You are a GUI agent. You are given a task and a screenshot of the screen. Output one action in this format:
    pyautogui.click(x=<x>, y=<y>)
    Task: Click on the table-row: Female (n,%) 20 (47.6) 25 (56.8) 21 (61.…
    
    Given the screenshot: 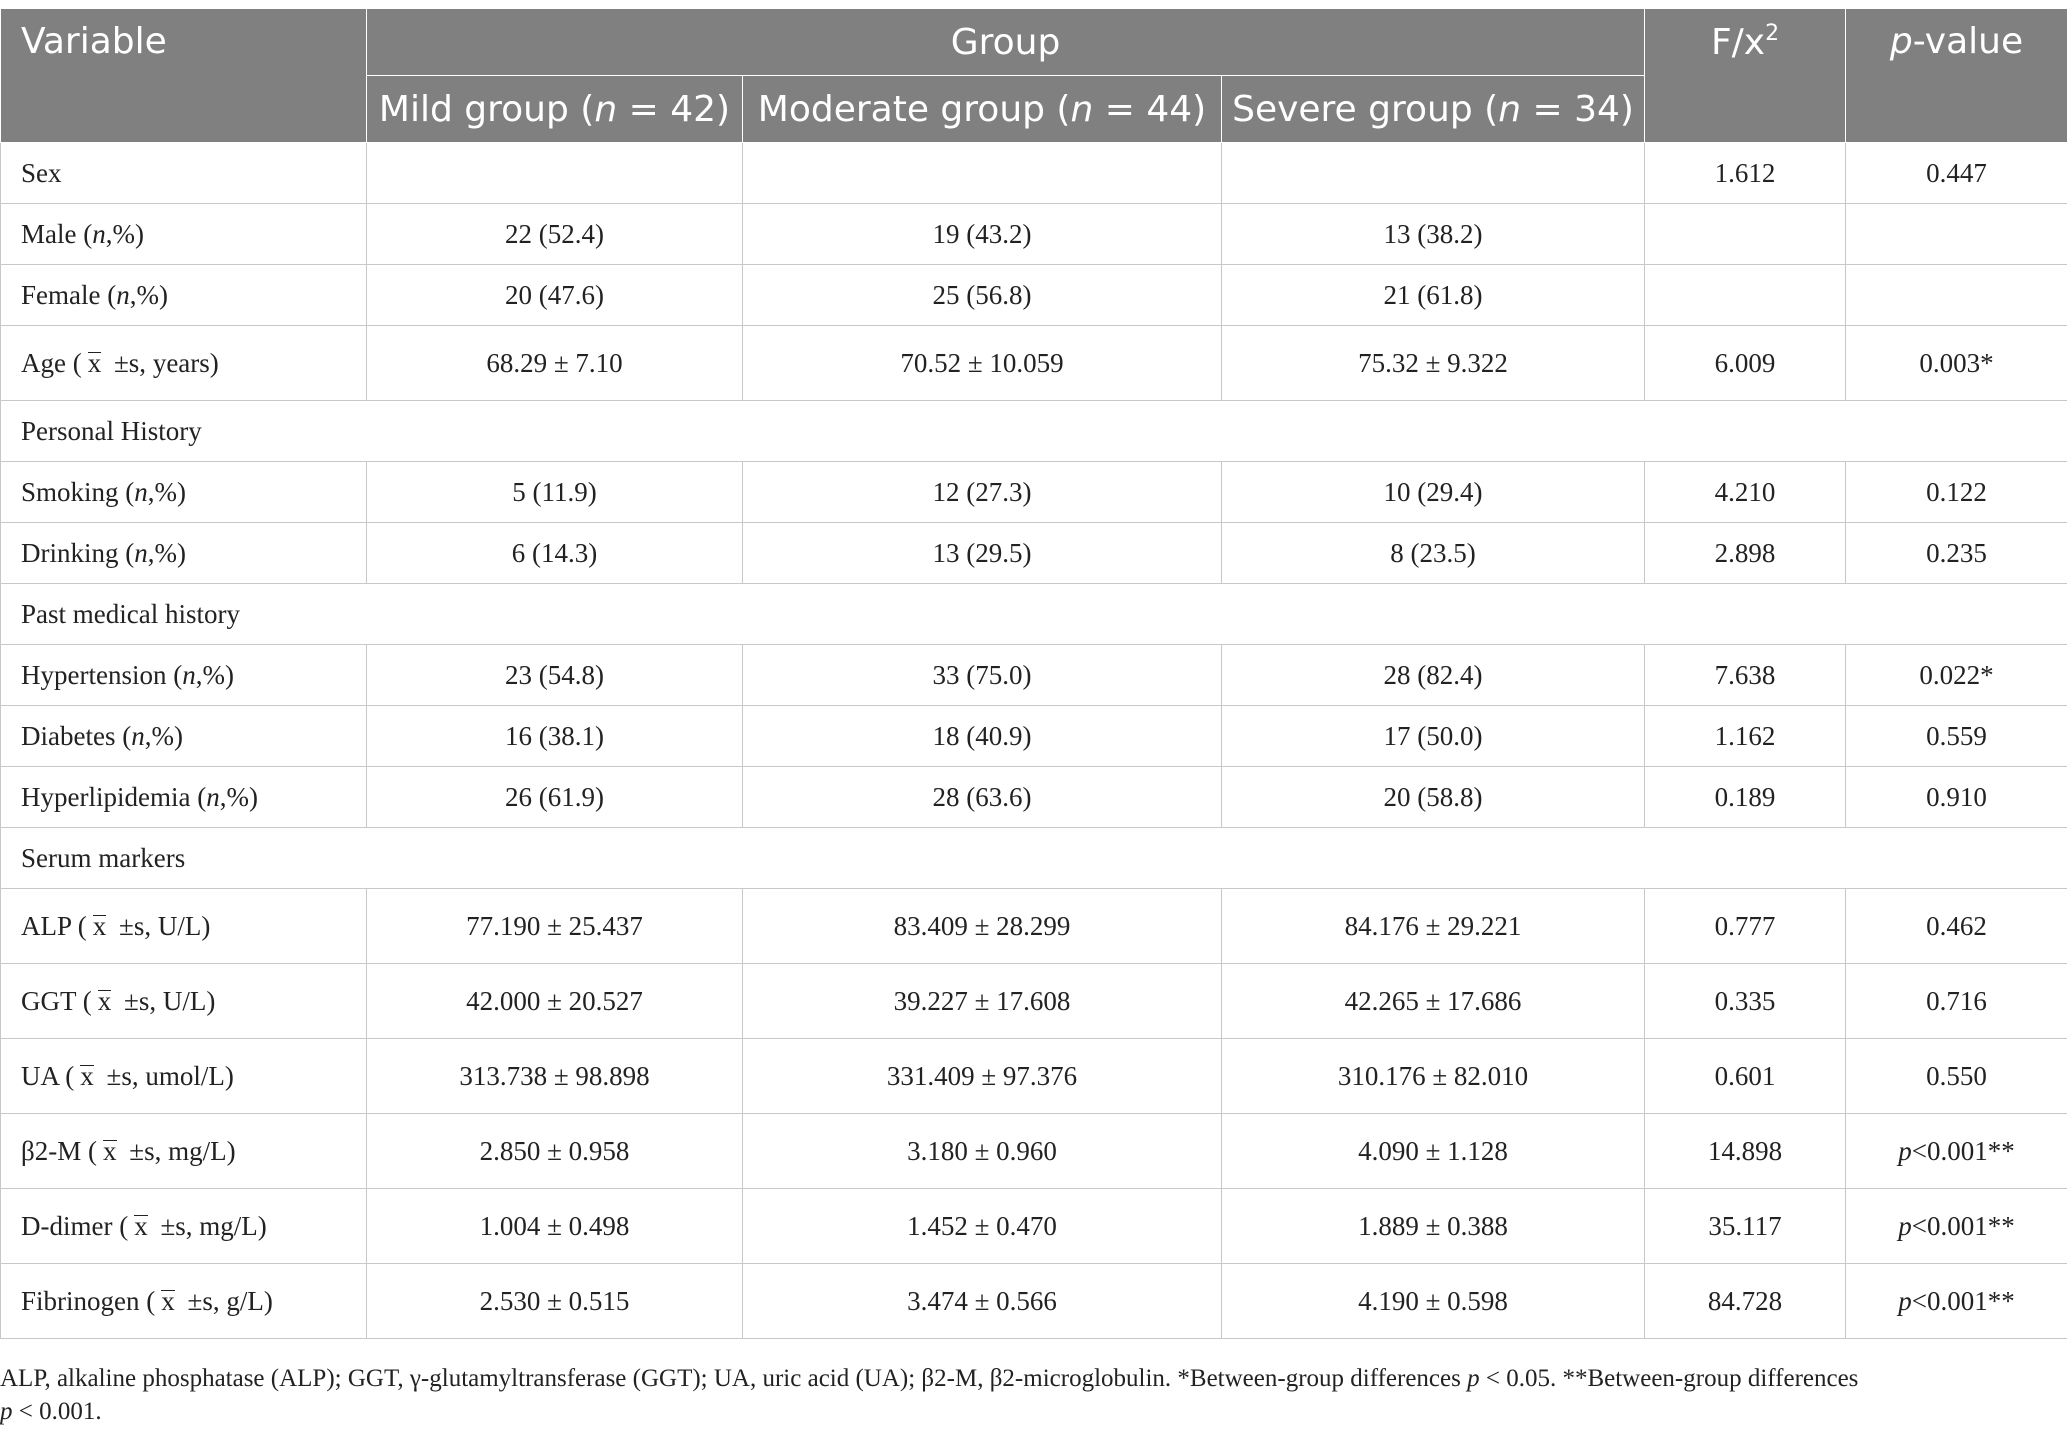 What is the action you would take?
    pyautogui.click(x=1033, y=295)
    